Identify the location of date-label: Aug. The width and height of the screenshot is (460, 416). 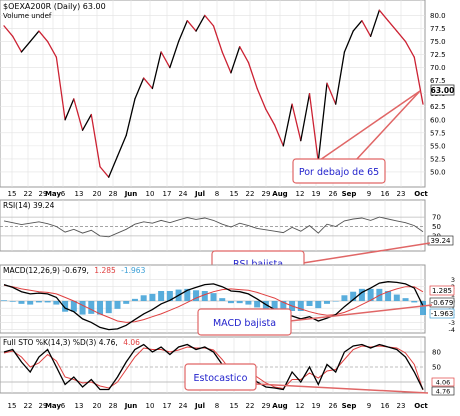
(279, 194).